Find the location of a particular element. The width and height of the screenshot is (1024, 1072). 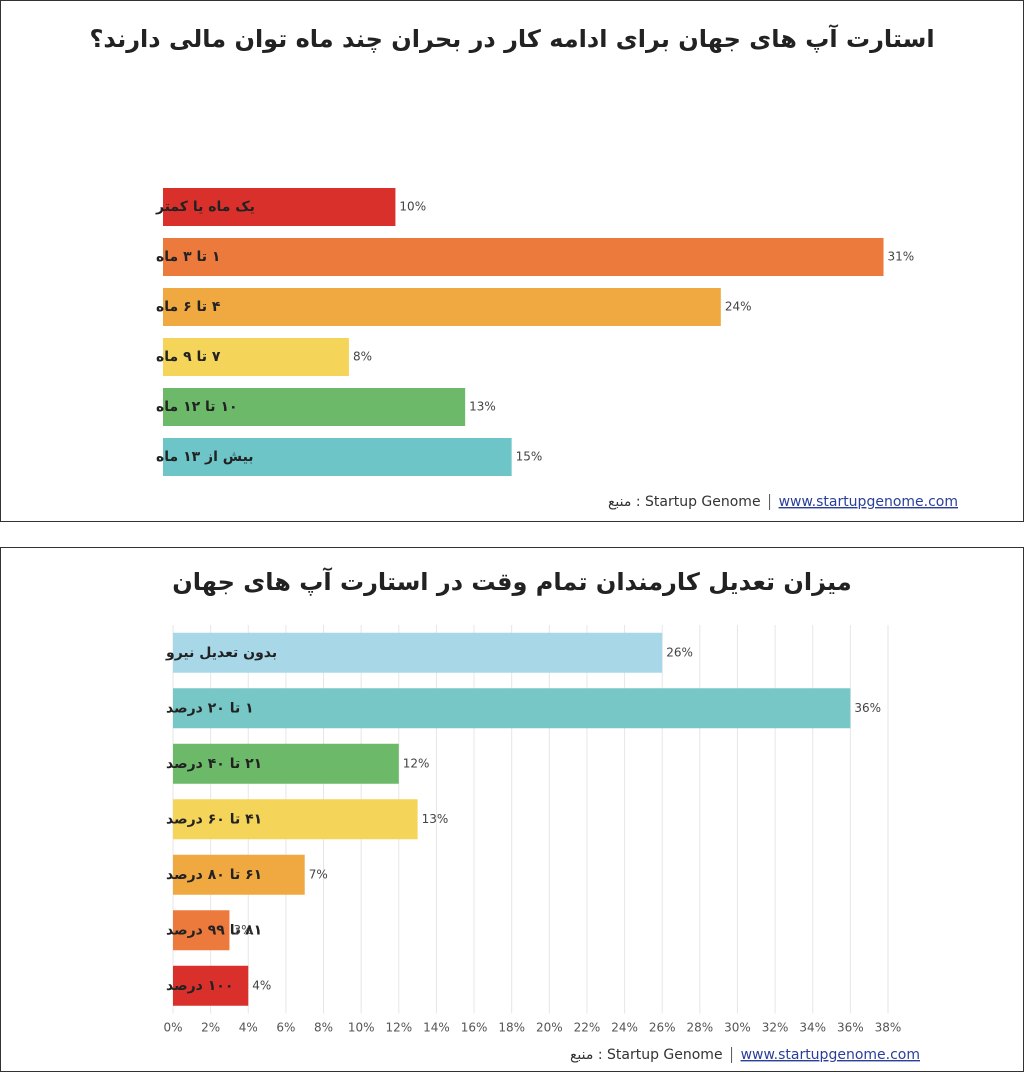

x-tick-label: 18% is located at coordinates (511, 1028).